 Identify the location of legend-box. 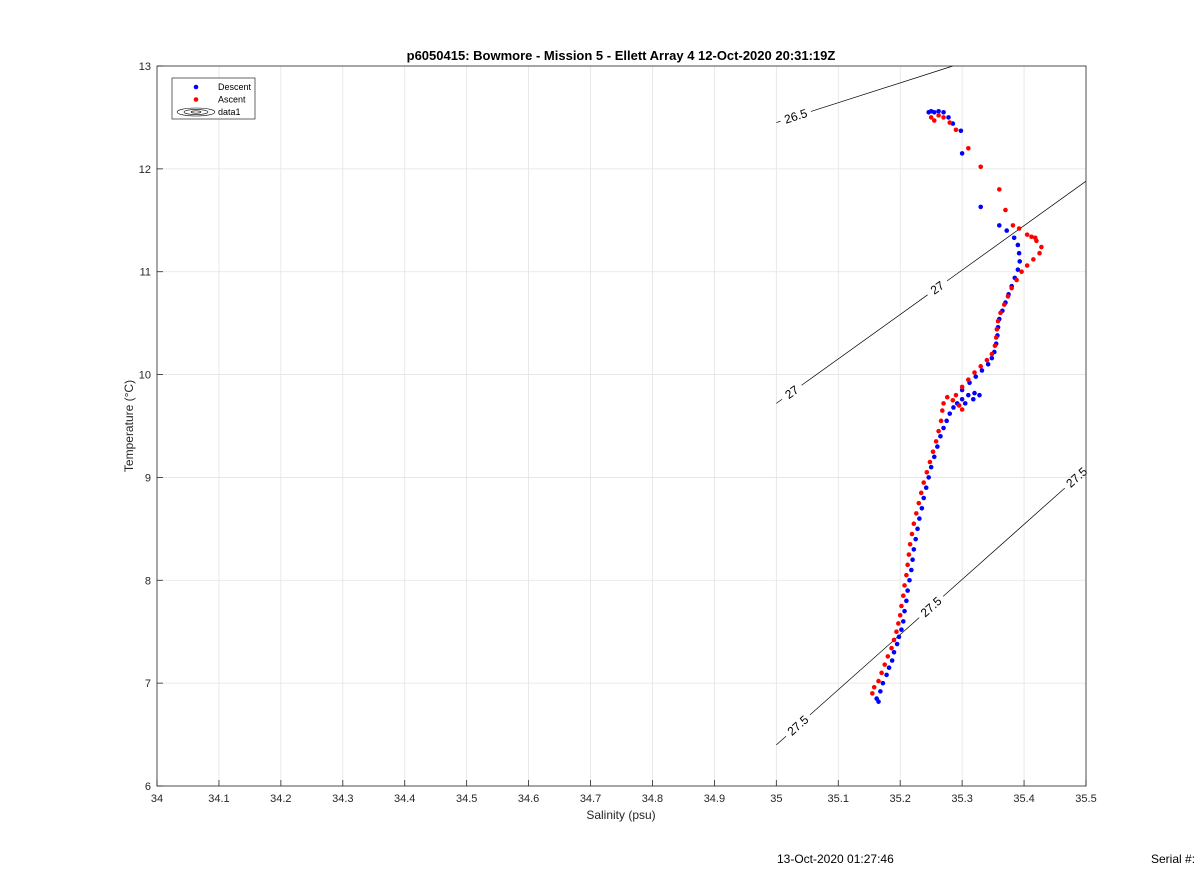
(213, 98).